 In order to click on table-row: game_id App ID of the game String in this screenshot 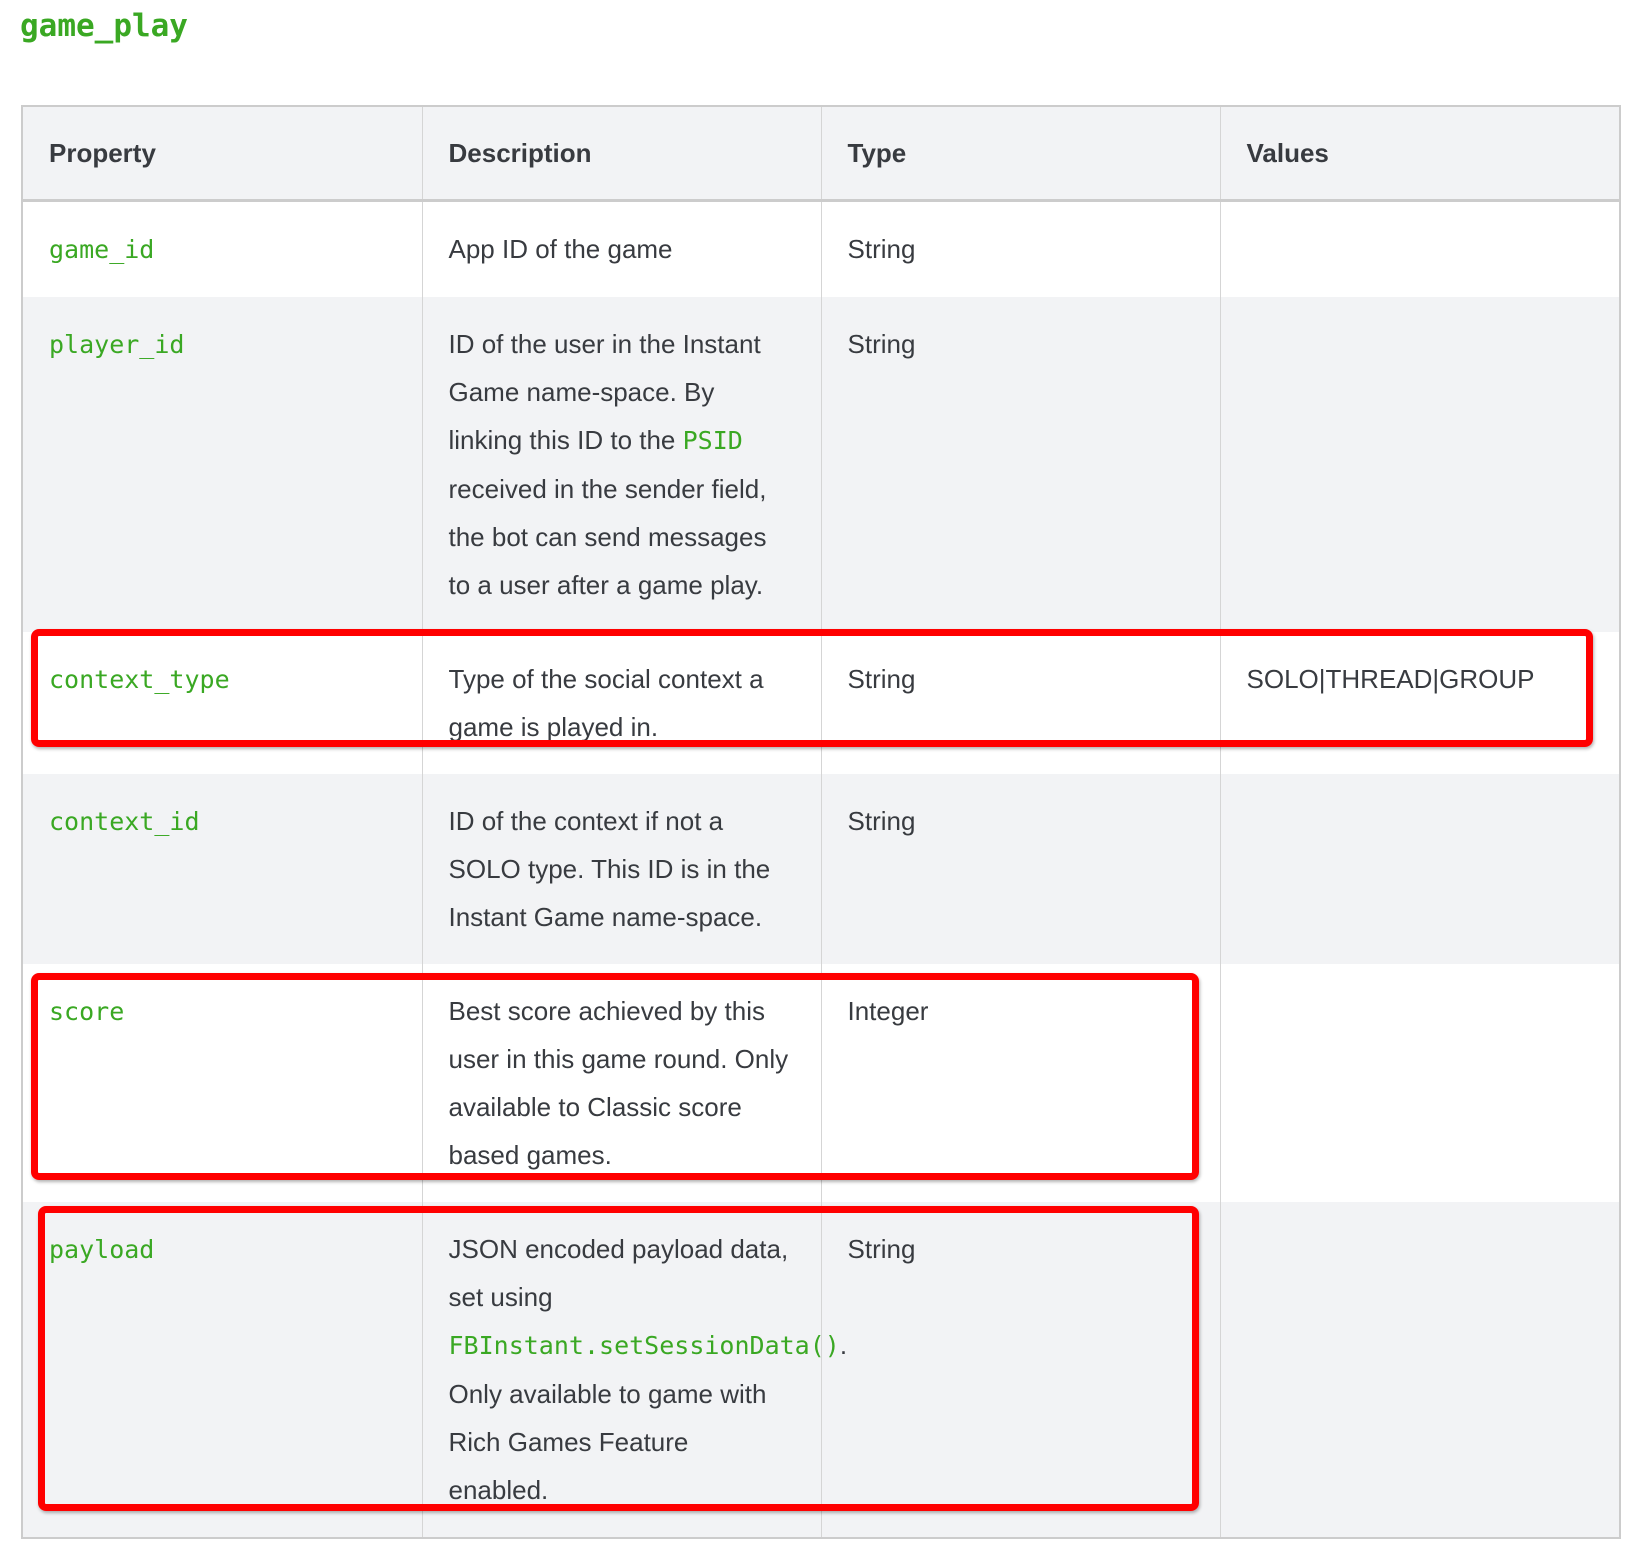, I will do `click(820, 248)`.